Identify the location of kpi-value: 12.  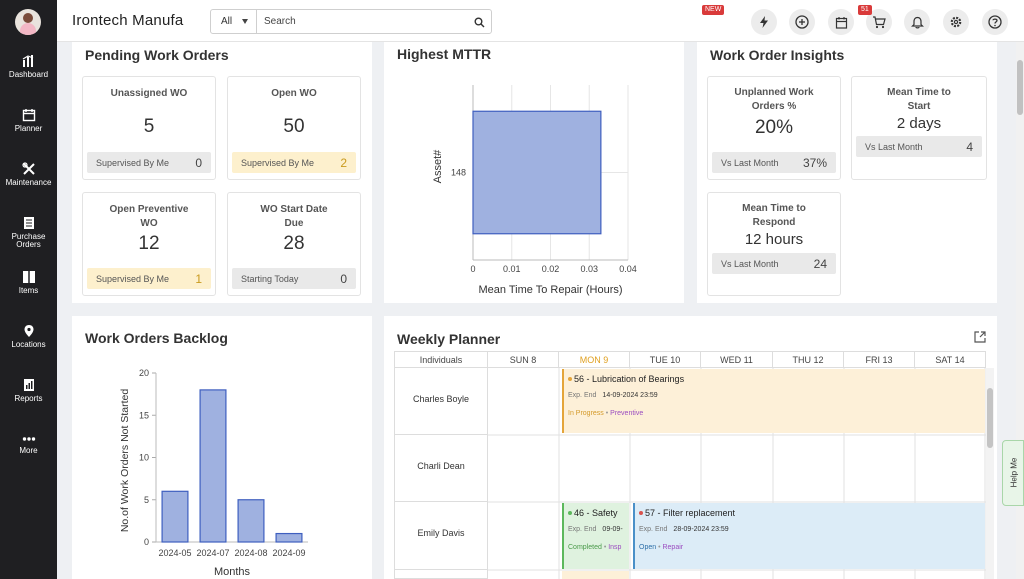
(149, 243).